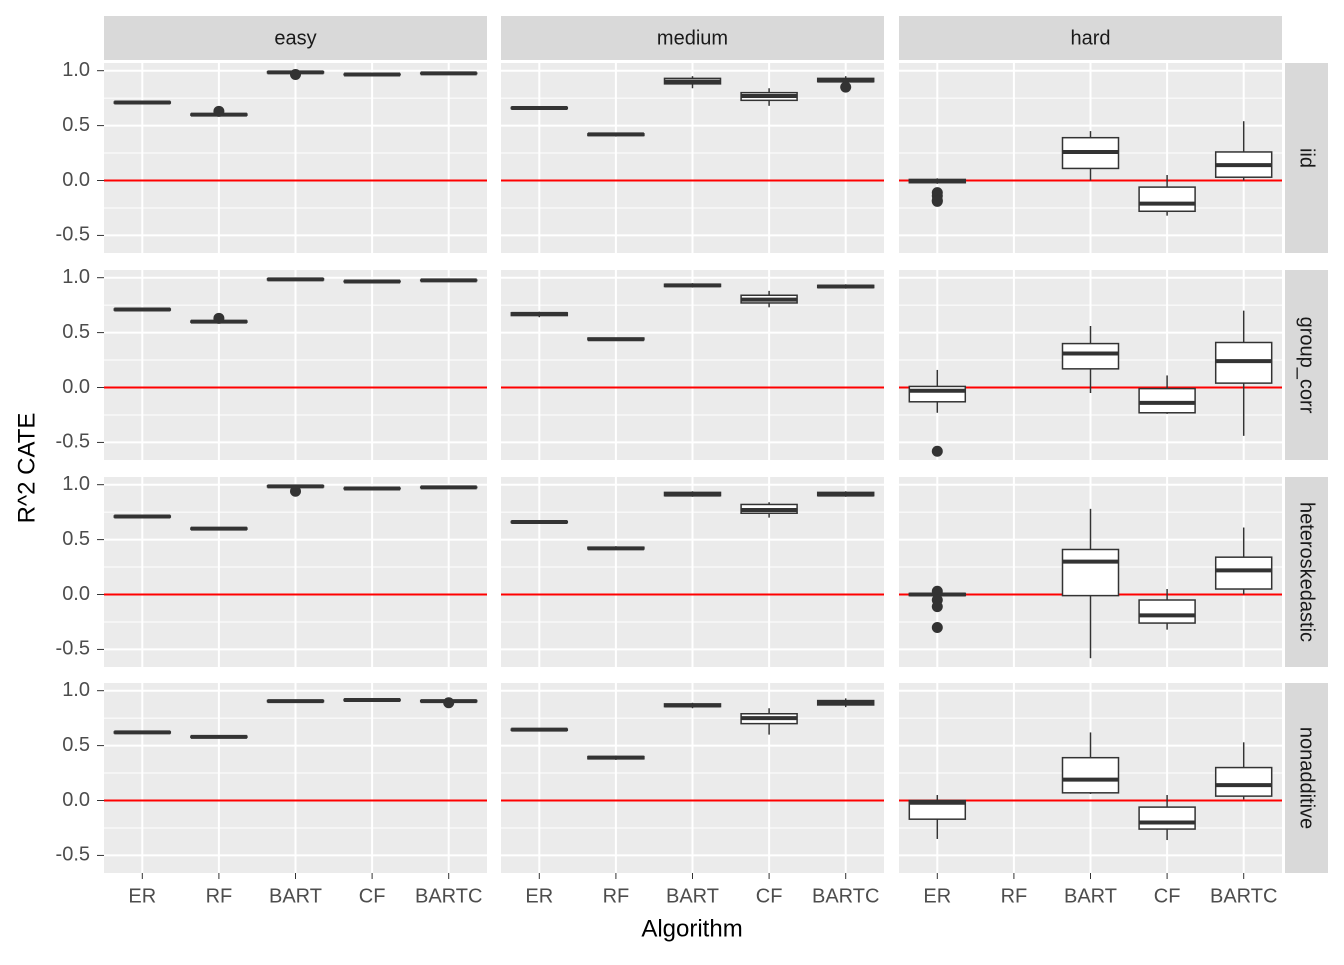  What do you see at coordinates (26, 468) in the screenshot?
I see `y-axis-title: R^2 CATE` at bounding box center [26, 468].